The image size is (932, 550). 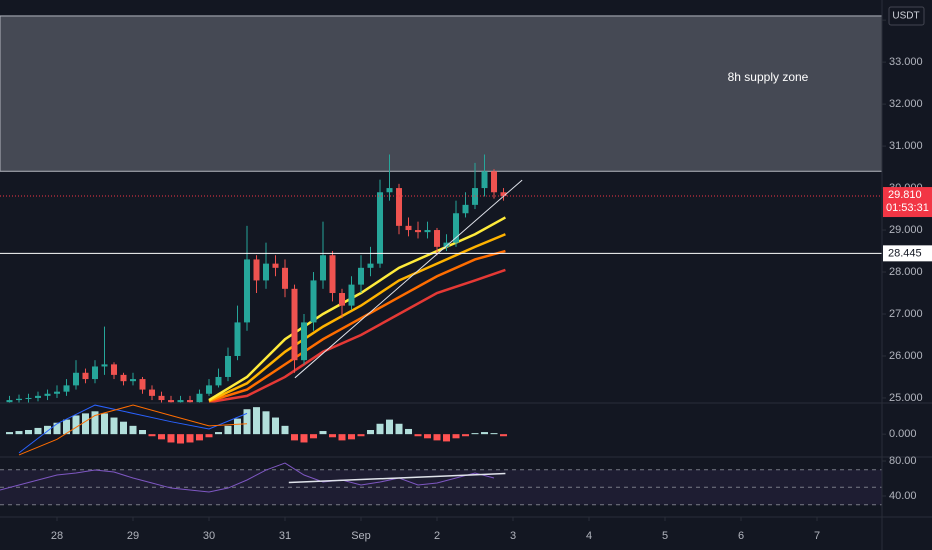 I want to click on currency-badge, so click(x=906, y=16).